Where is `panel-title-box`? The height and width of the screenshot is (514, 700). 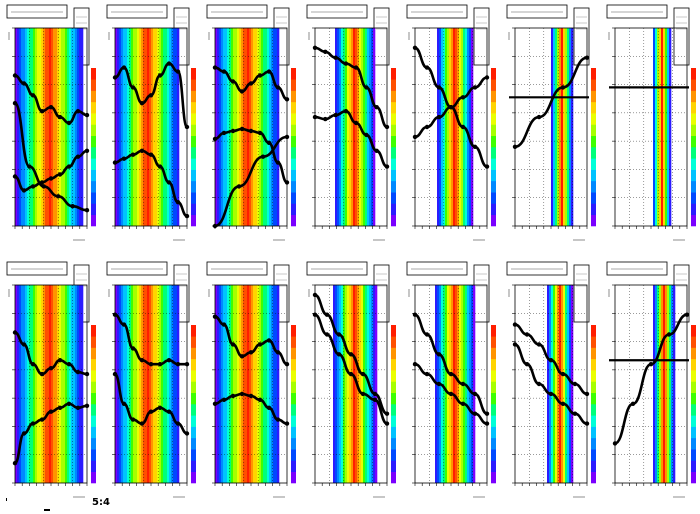
panel-title-box is located at coordinates (237, 268).